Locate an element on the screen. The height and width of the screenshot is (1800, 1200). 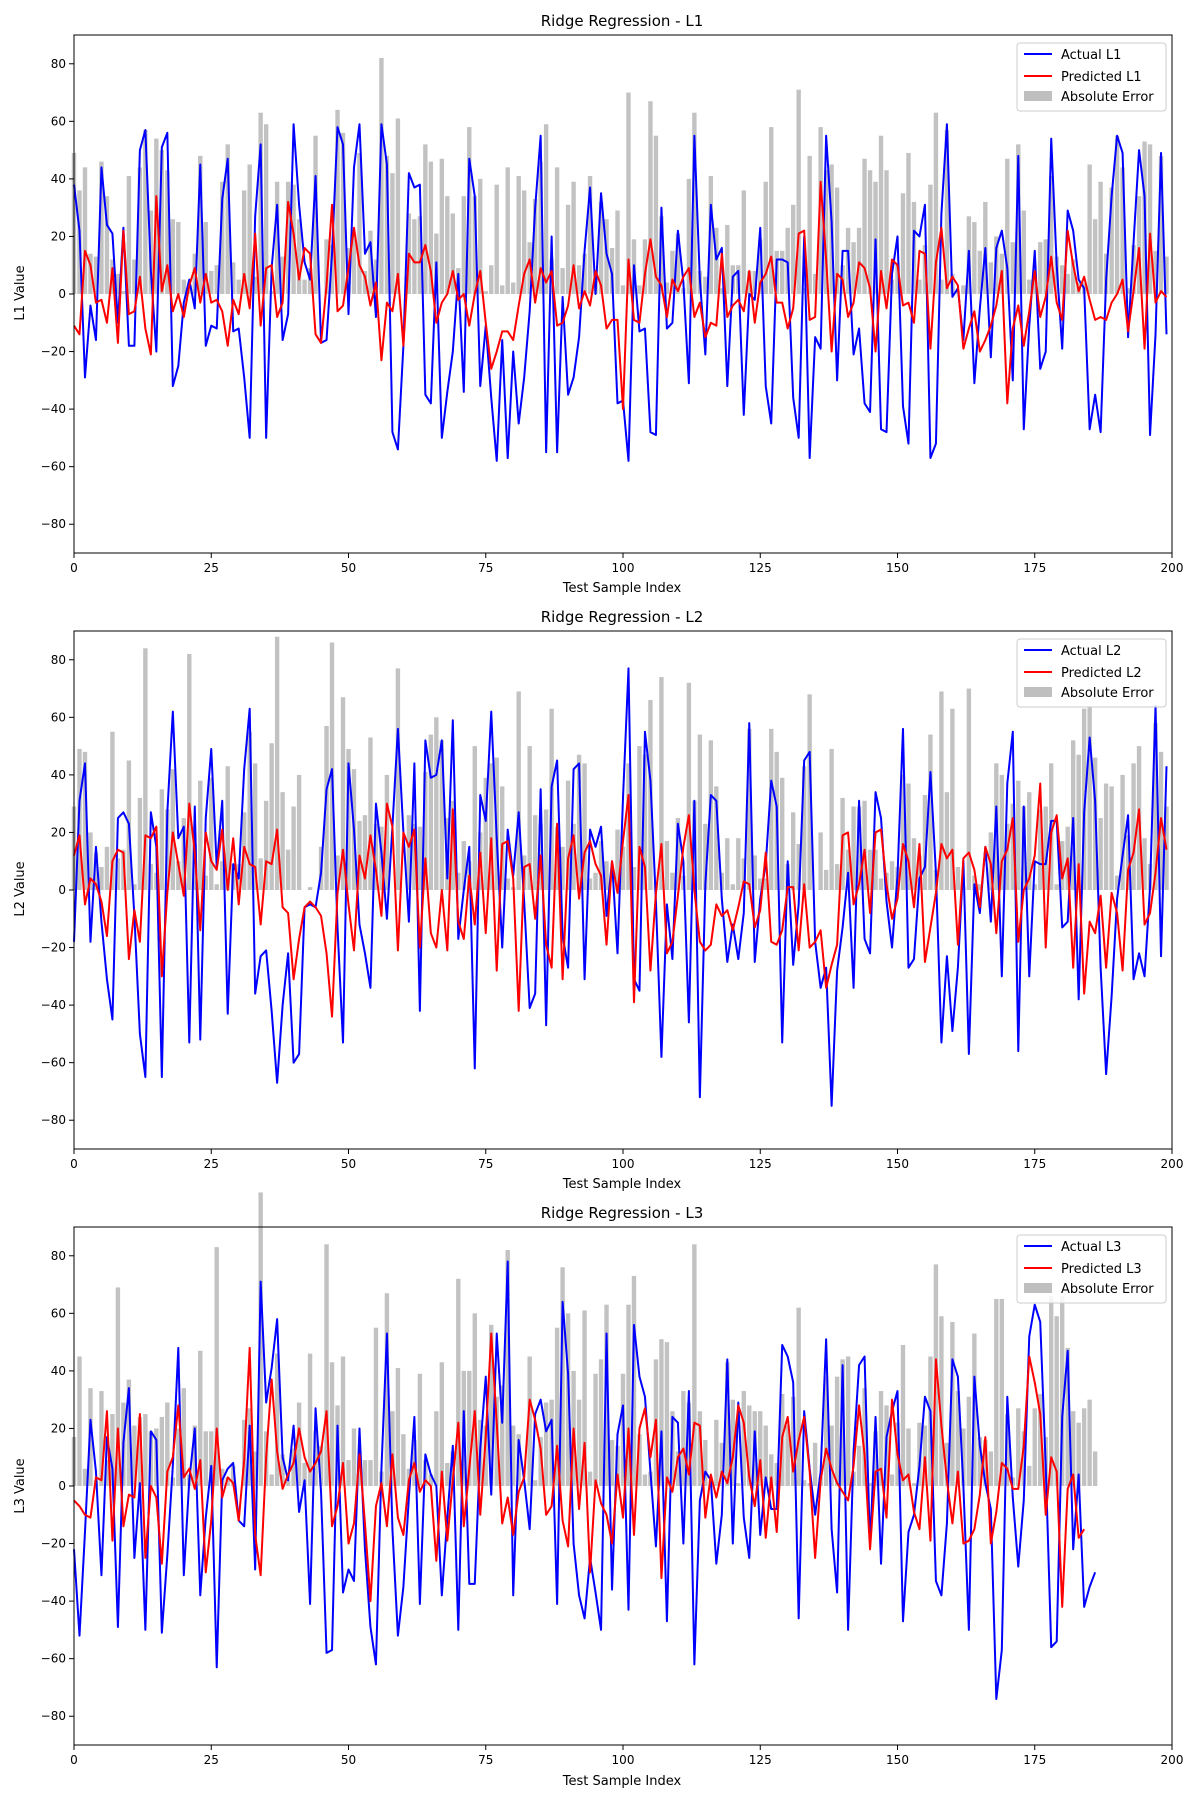
x-tick-label: 125 is located at coordinates (760, 568).